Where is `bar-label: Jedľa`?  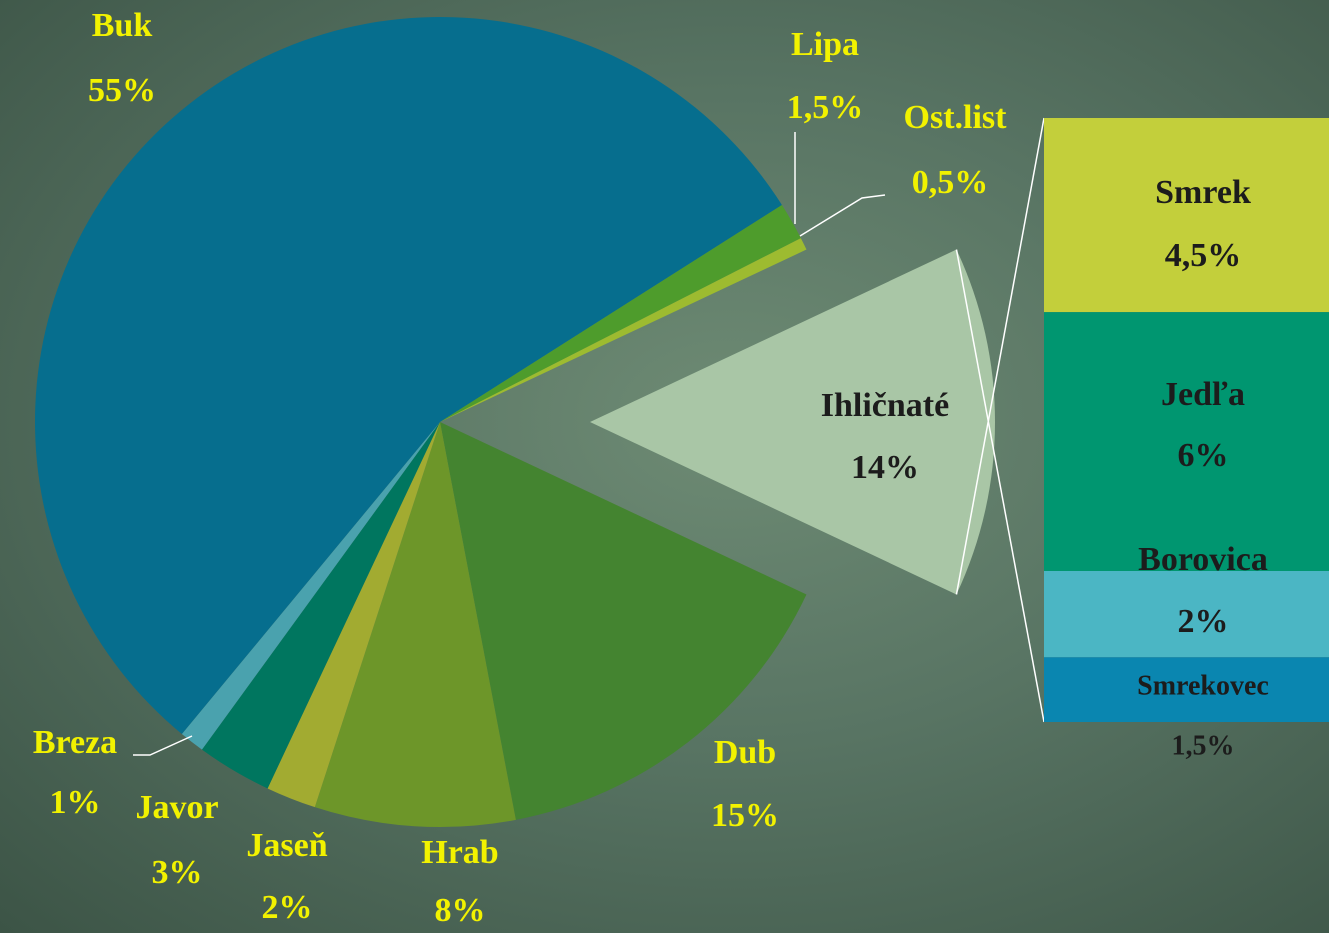
bar-label: Jedľa is located at coordinates (1203, 394).